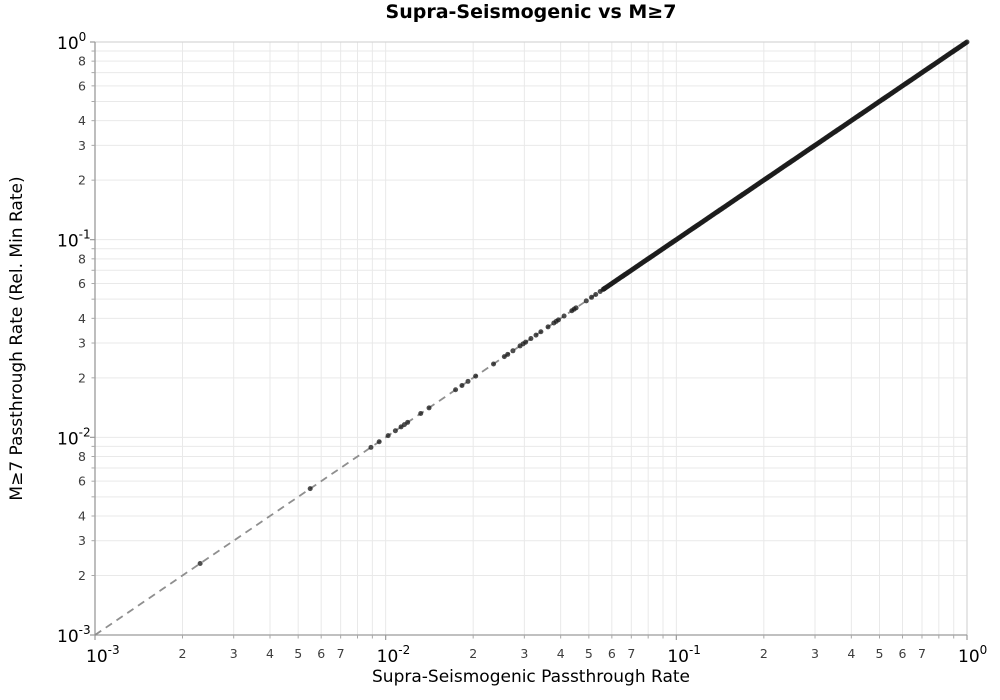 The height and width of the screenshot is (700, 1000). I want to click on y-major-tick-label: 10⁻¹, so click(74, 240).